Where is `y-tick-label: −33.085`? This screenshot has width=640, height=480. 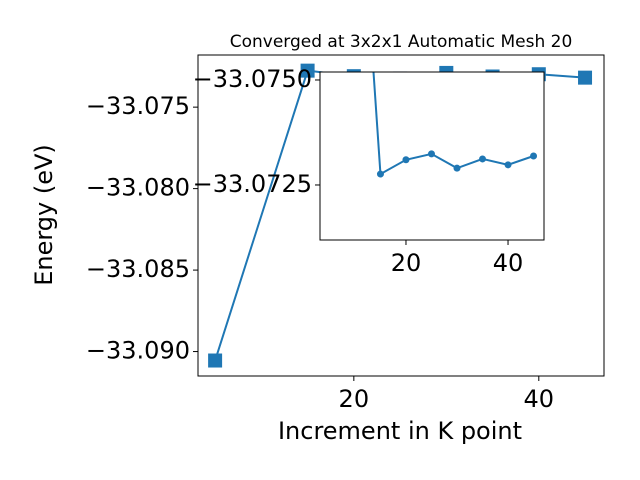
y-tick-label: −33.085 is located at coordinates (138, 269).